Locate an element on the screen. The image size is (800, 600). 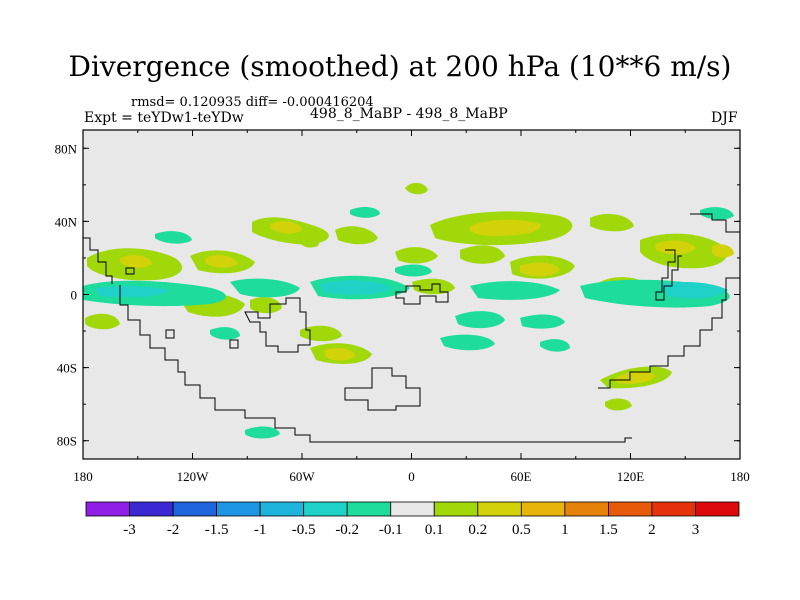
colorbar-label: -0.1 is located at coordinates (391, 530).